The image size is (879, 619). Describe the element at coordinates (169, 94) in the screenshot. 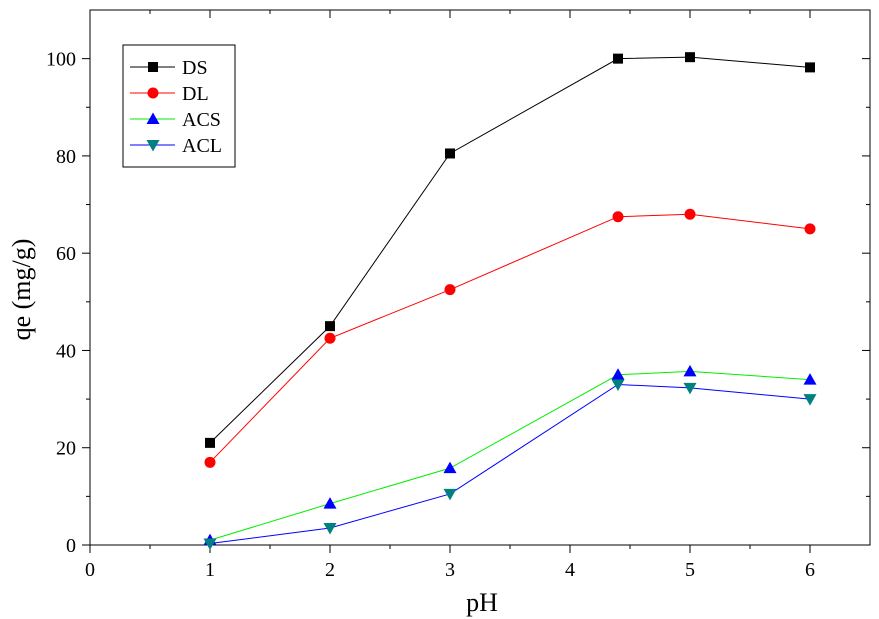

I see `legend-item-dl: DL` at that location.